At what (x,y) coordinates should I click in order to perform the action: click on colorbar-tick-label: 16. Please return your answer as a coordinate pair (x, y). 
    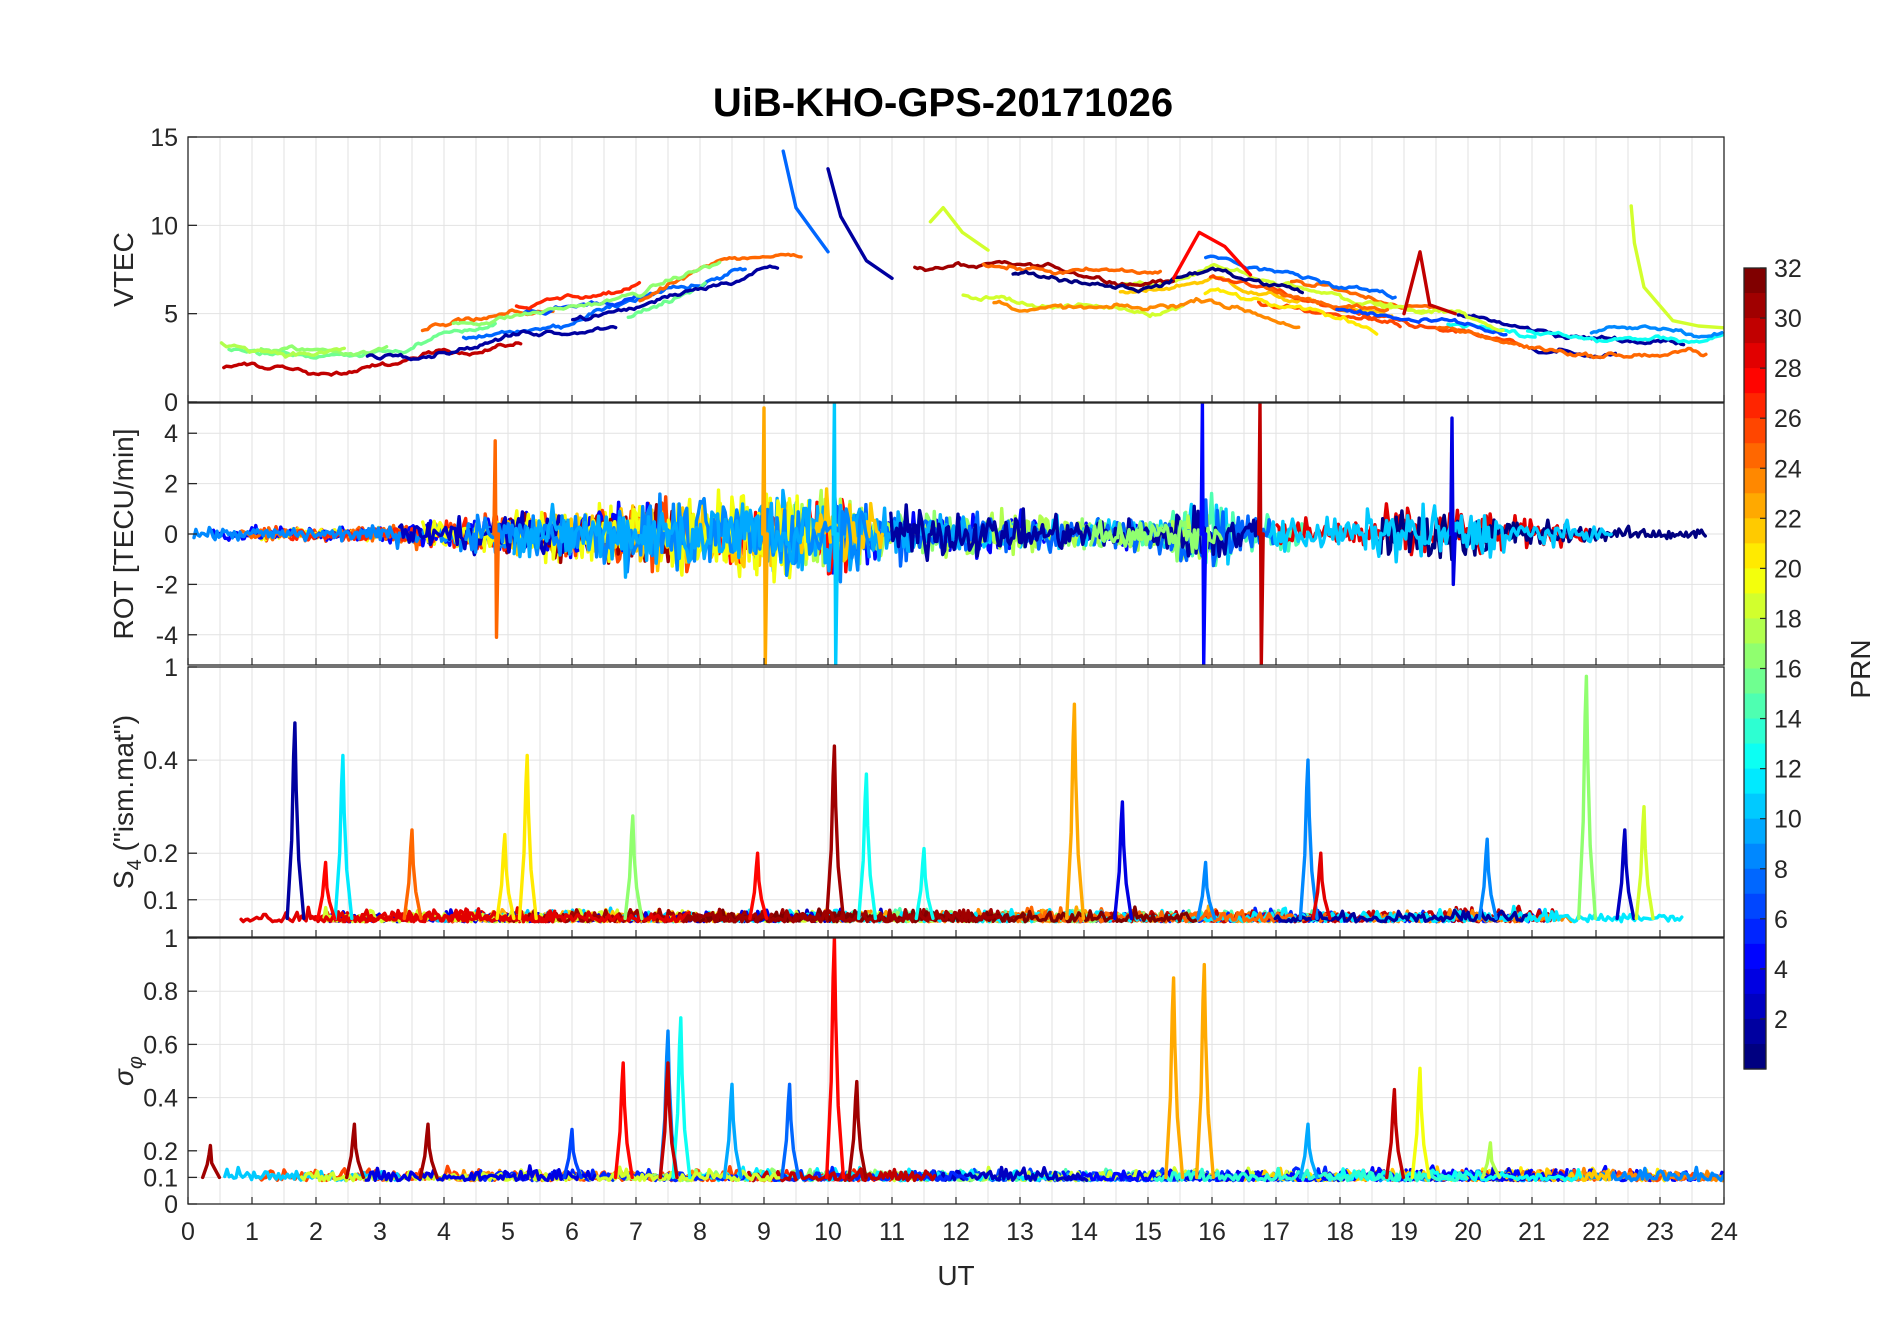
    Looking at the image, I should click on (1788, 670).